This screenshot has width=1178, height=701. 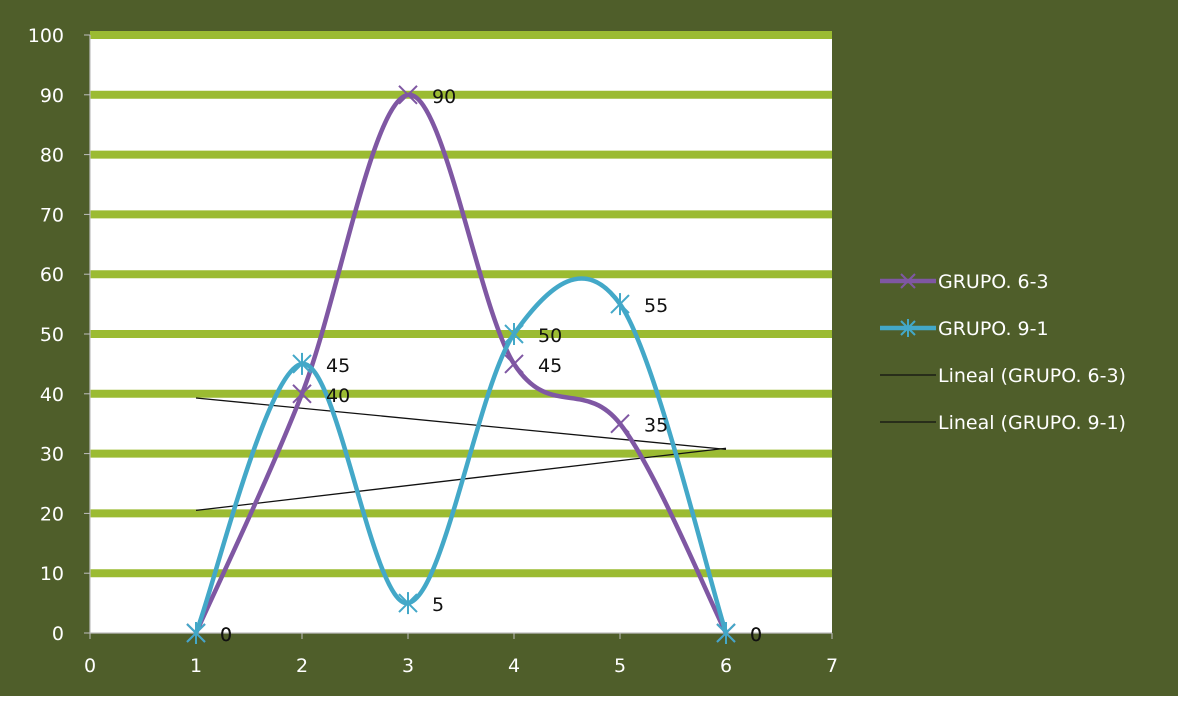 What do you see at coordinates (58, 634) in the screenshot?
I see `y-tick-label: 0` at bounding box center [58, 634].